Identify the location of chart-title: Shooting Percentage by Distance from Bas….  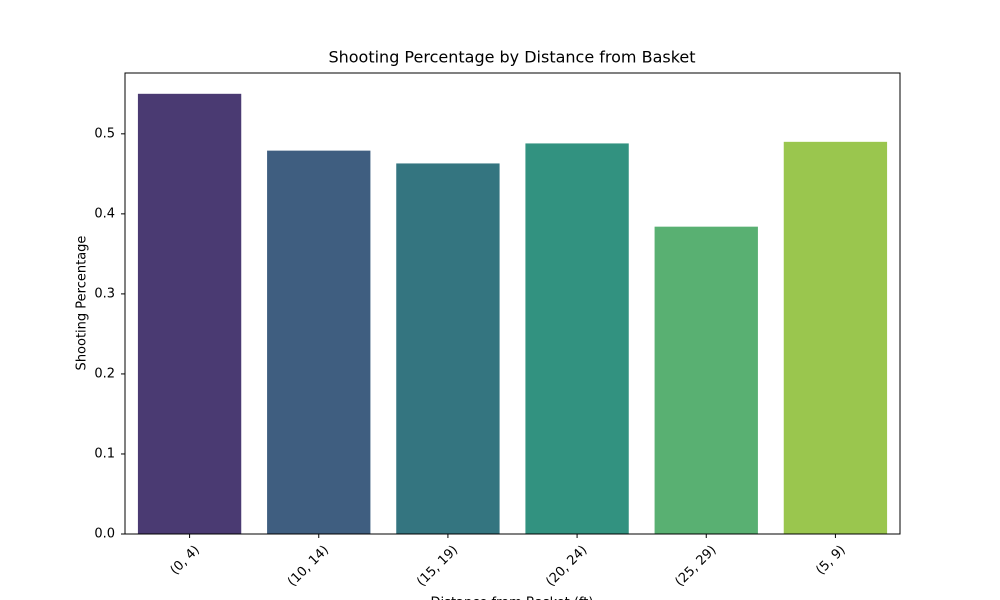
(511, 57).